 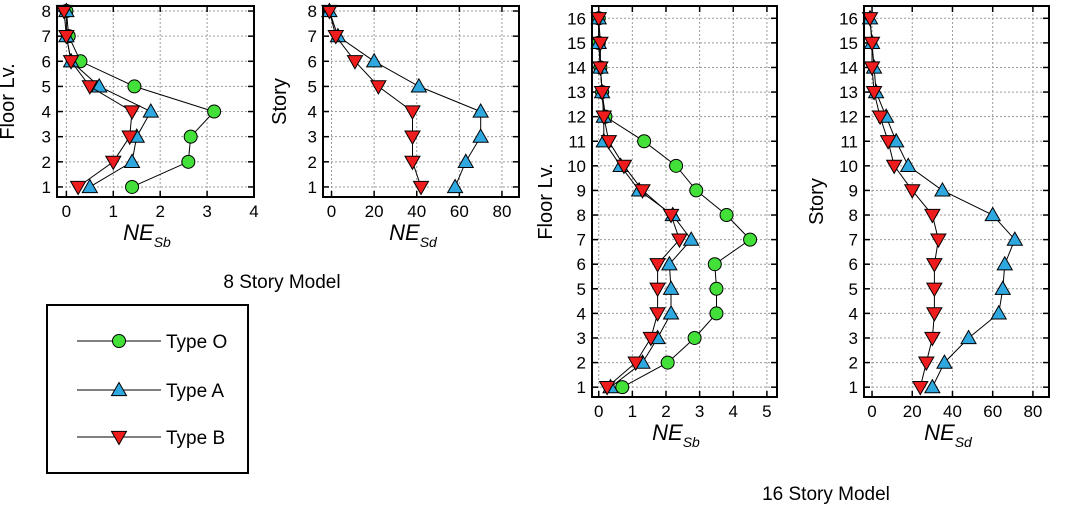 What do you see at coordinates (195, 438) in the screenshot?
I see `legend-label-type-b: Type B` at bounding box center [195, 438].